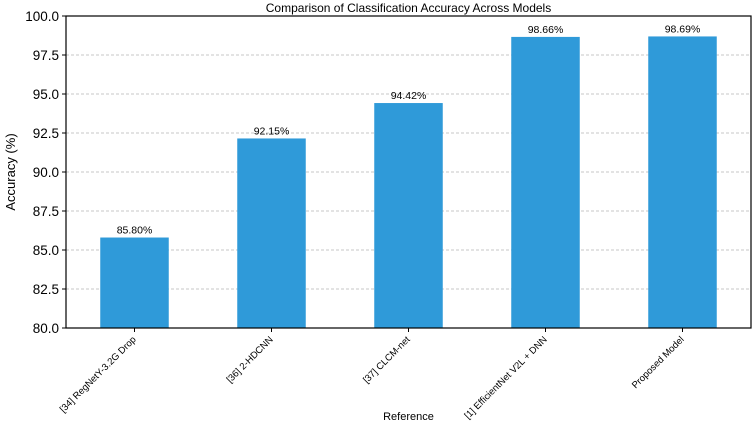  I want to click on bar-value-label: 85.80%, so click(135, 231).